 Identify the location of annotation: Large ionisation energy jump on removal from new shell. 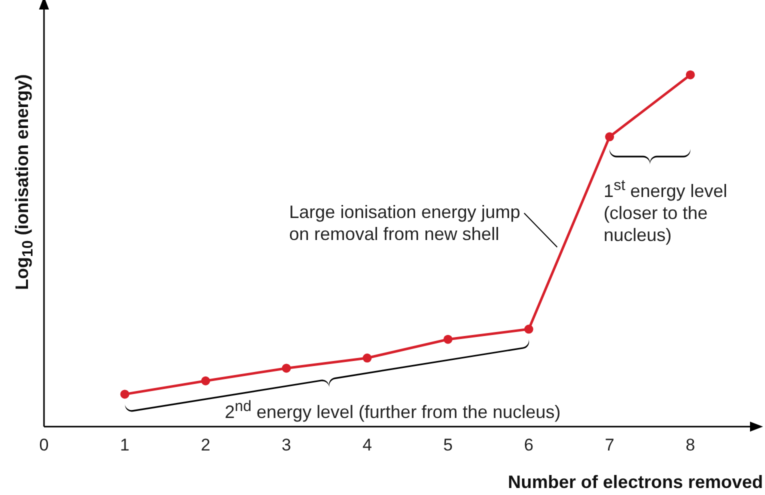
(405, 223).